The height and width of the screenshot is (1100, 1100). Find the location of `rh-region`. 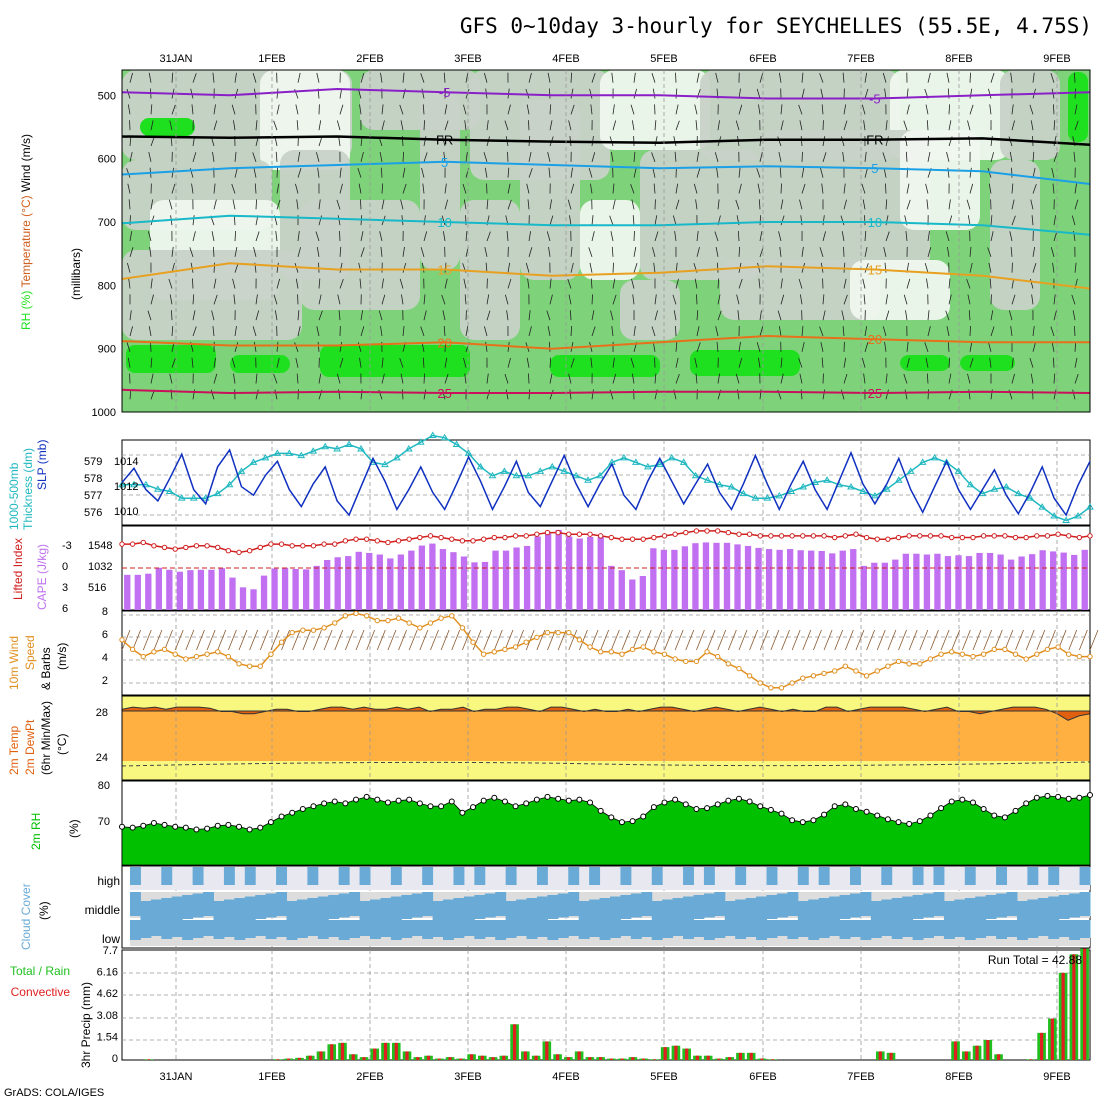

rh-region is located at coordinates (360, 255).